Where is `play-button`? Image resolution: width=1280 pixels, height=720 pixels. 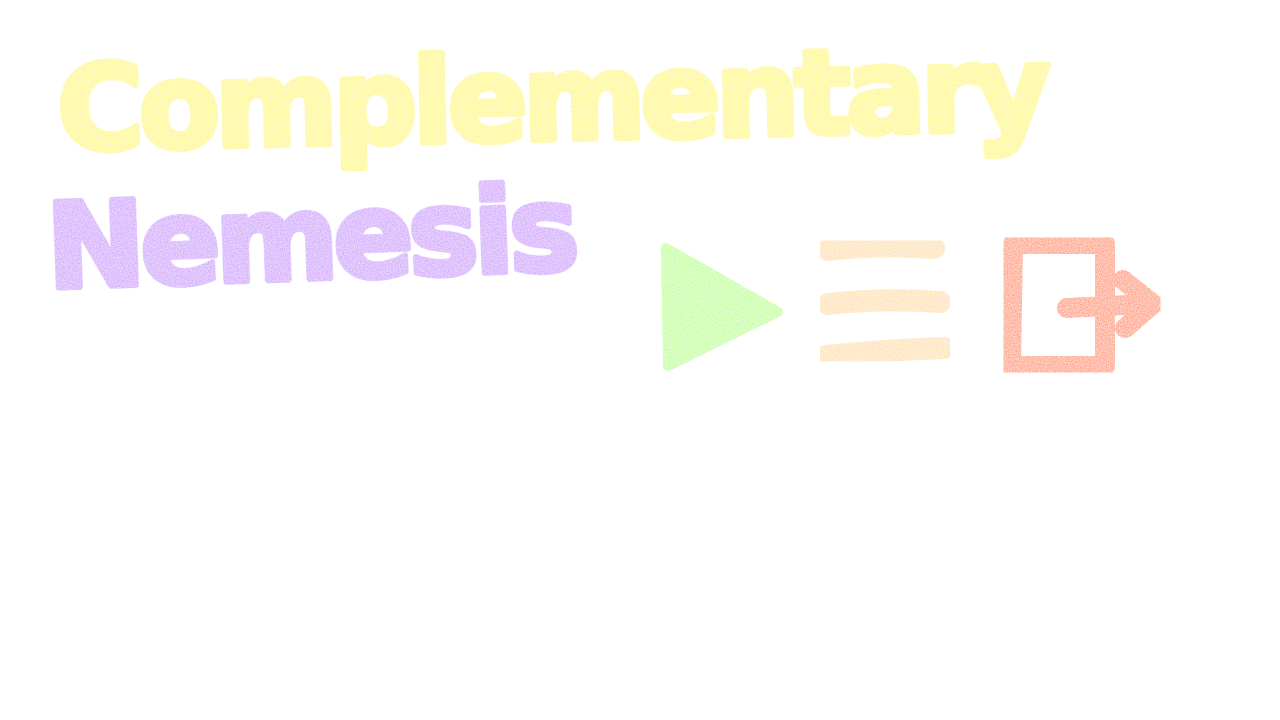 play-button is located at coordinates (720, 306).